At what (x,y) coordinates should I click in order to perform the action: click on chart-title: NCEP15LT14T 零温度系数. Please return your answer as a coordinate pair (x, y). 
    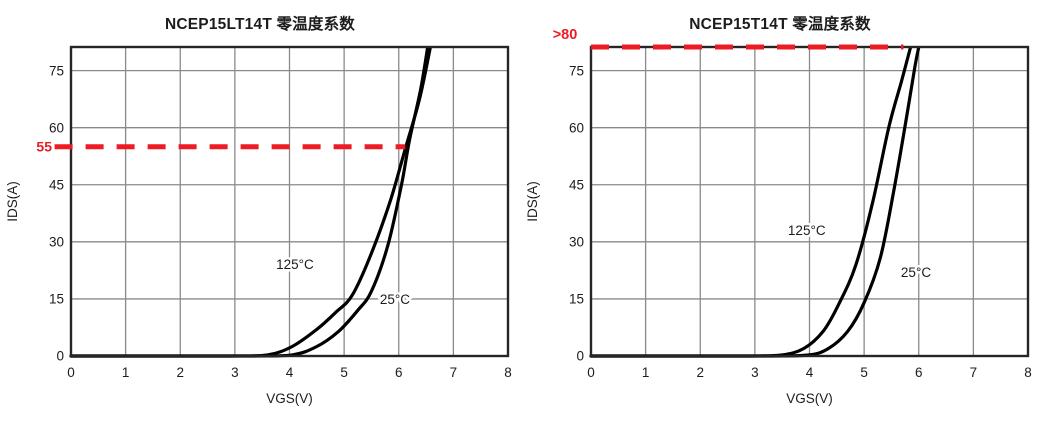
    Looking at the image, I should click on (259, 24).